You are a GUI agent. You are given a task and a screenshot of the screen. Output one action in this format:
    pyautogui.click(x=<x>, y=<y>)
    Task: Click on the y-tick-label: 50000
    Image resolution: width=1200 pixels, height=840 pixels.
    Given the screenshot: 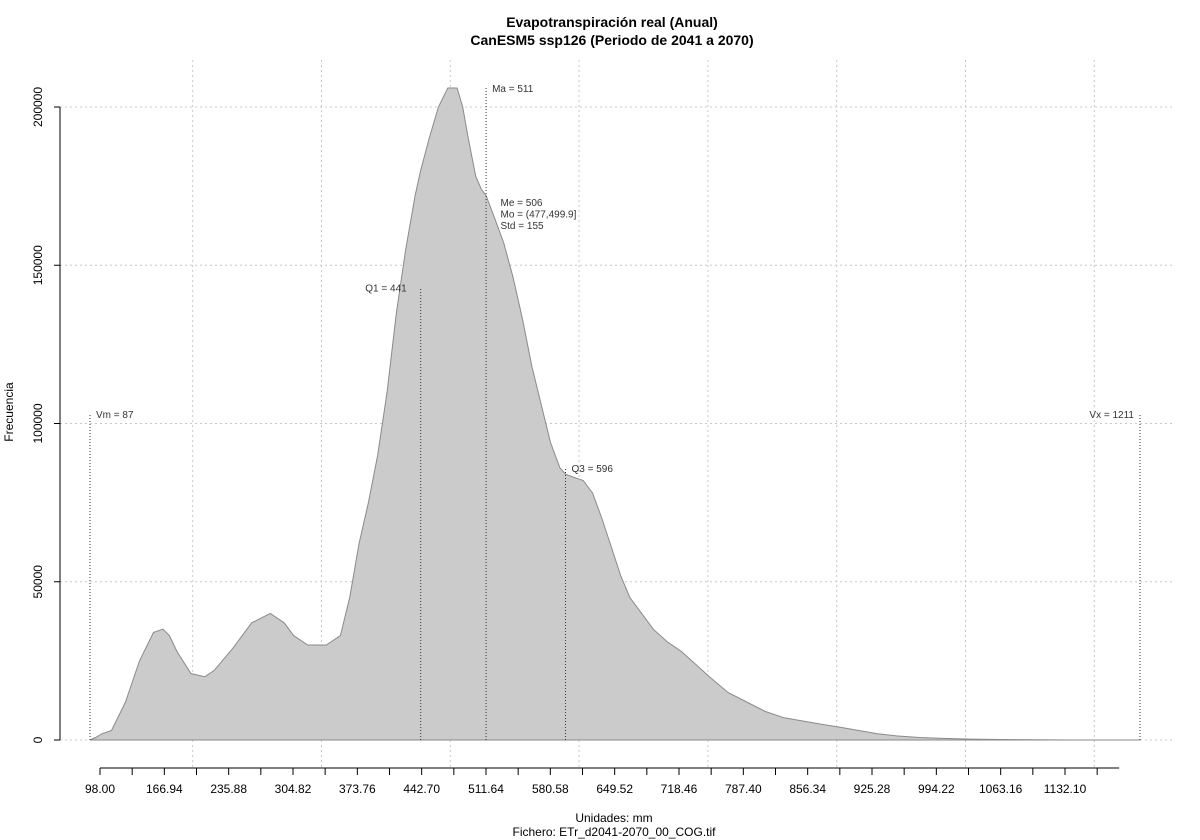 What is the action you would take?
    pyautogui.click(x=38, y=582)
    